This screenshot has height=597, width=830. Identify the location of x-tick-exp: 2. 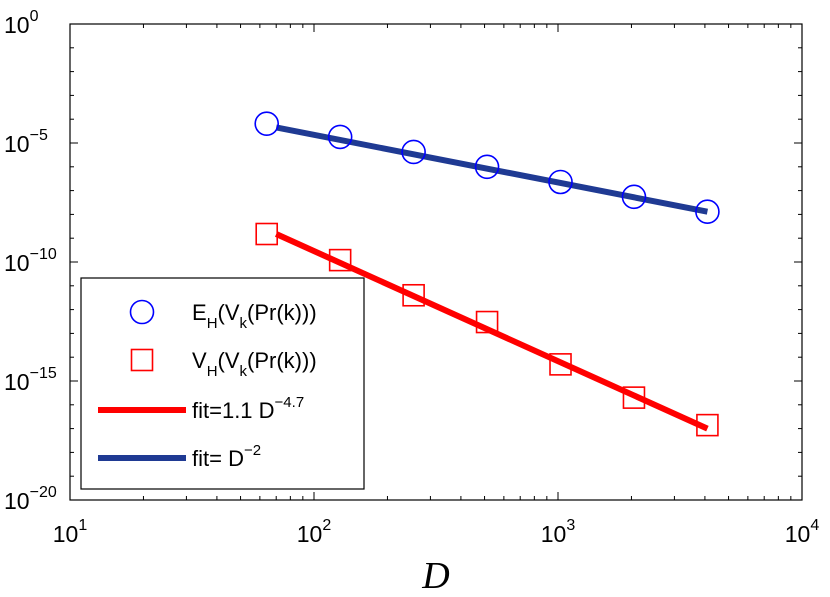
(326, 525).